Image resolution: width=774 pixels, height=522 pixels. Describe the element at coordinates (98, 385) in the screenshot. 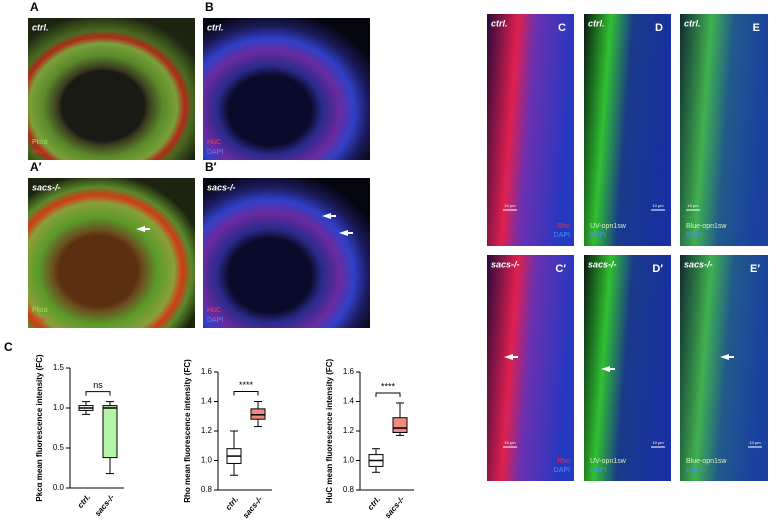

I see `significance-label: ns` at that location.